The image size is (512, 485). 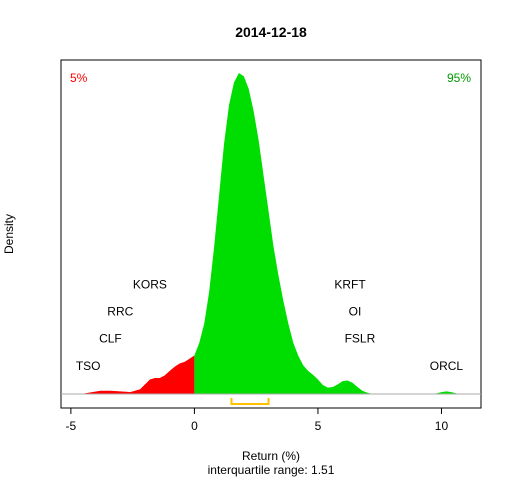 What do you see at coordinates (257, 420) in the screenshot?
I see `x-axis-ticks: -5 0 5 10` at bounding box center [257, 420].